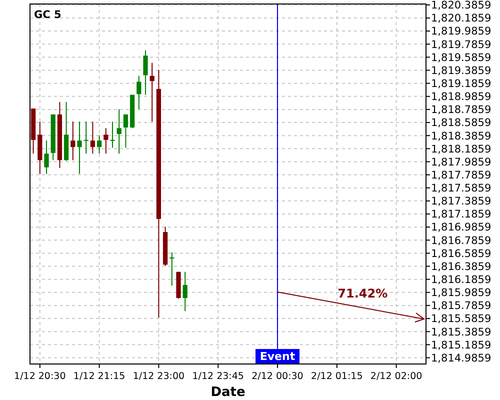 Image resolution: width=500 pixels, height=400 pixels. I want to click on y-tick-label: 1,817.7859, so click(461, 175).